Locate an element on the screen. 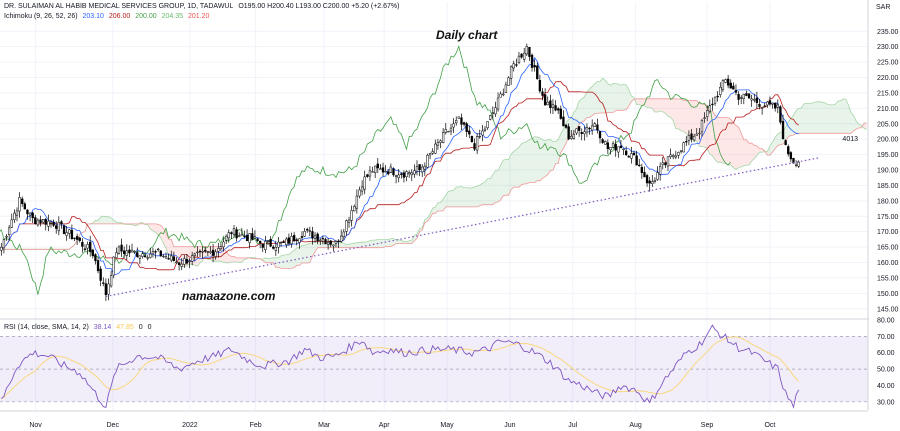 The width and height of the screenshot is (900, 431). time-tick-label: Oct is located at coordinates (769, 425).